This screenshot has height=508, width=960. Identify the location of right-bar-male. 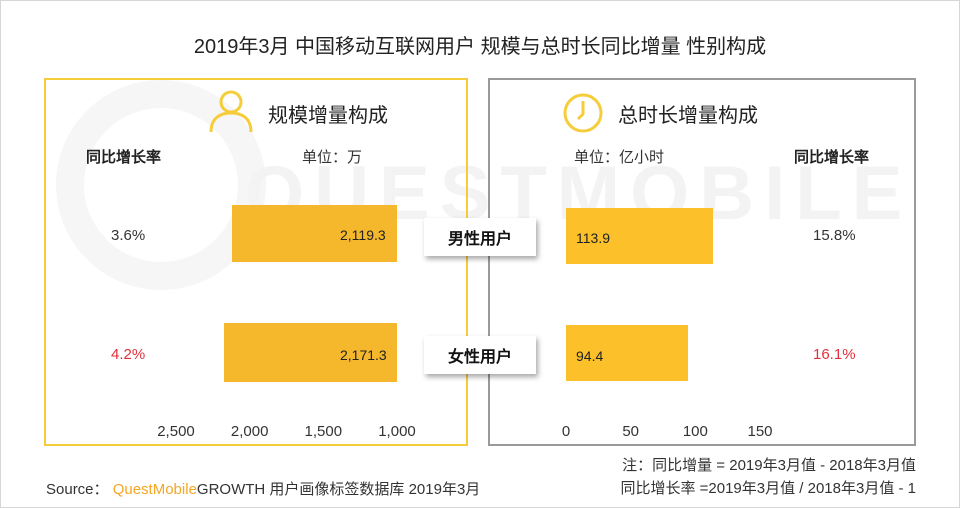
(640, 236).